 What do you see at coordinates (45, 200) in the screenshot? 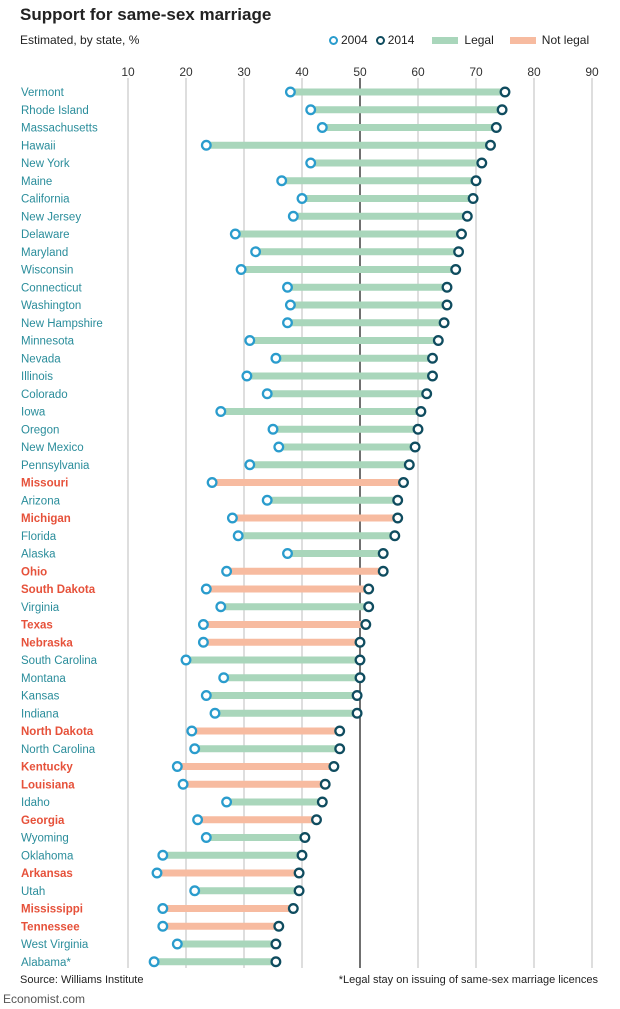
I see `state-label: California` at bounding box center [45, 200].